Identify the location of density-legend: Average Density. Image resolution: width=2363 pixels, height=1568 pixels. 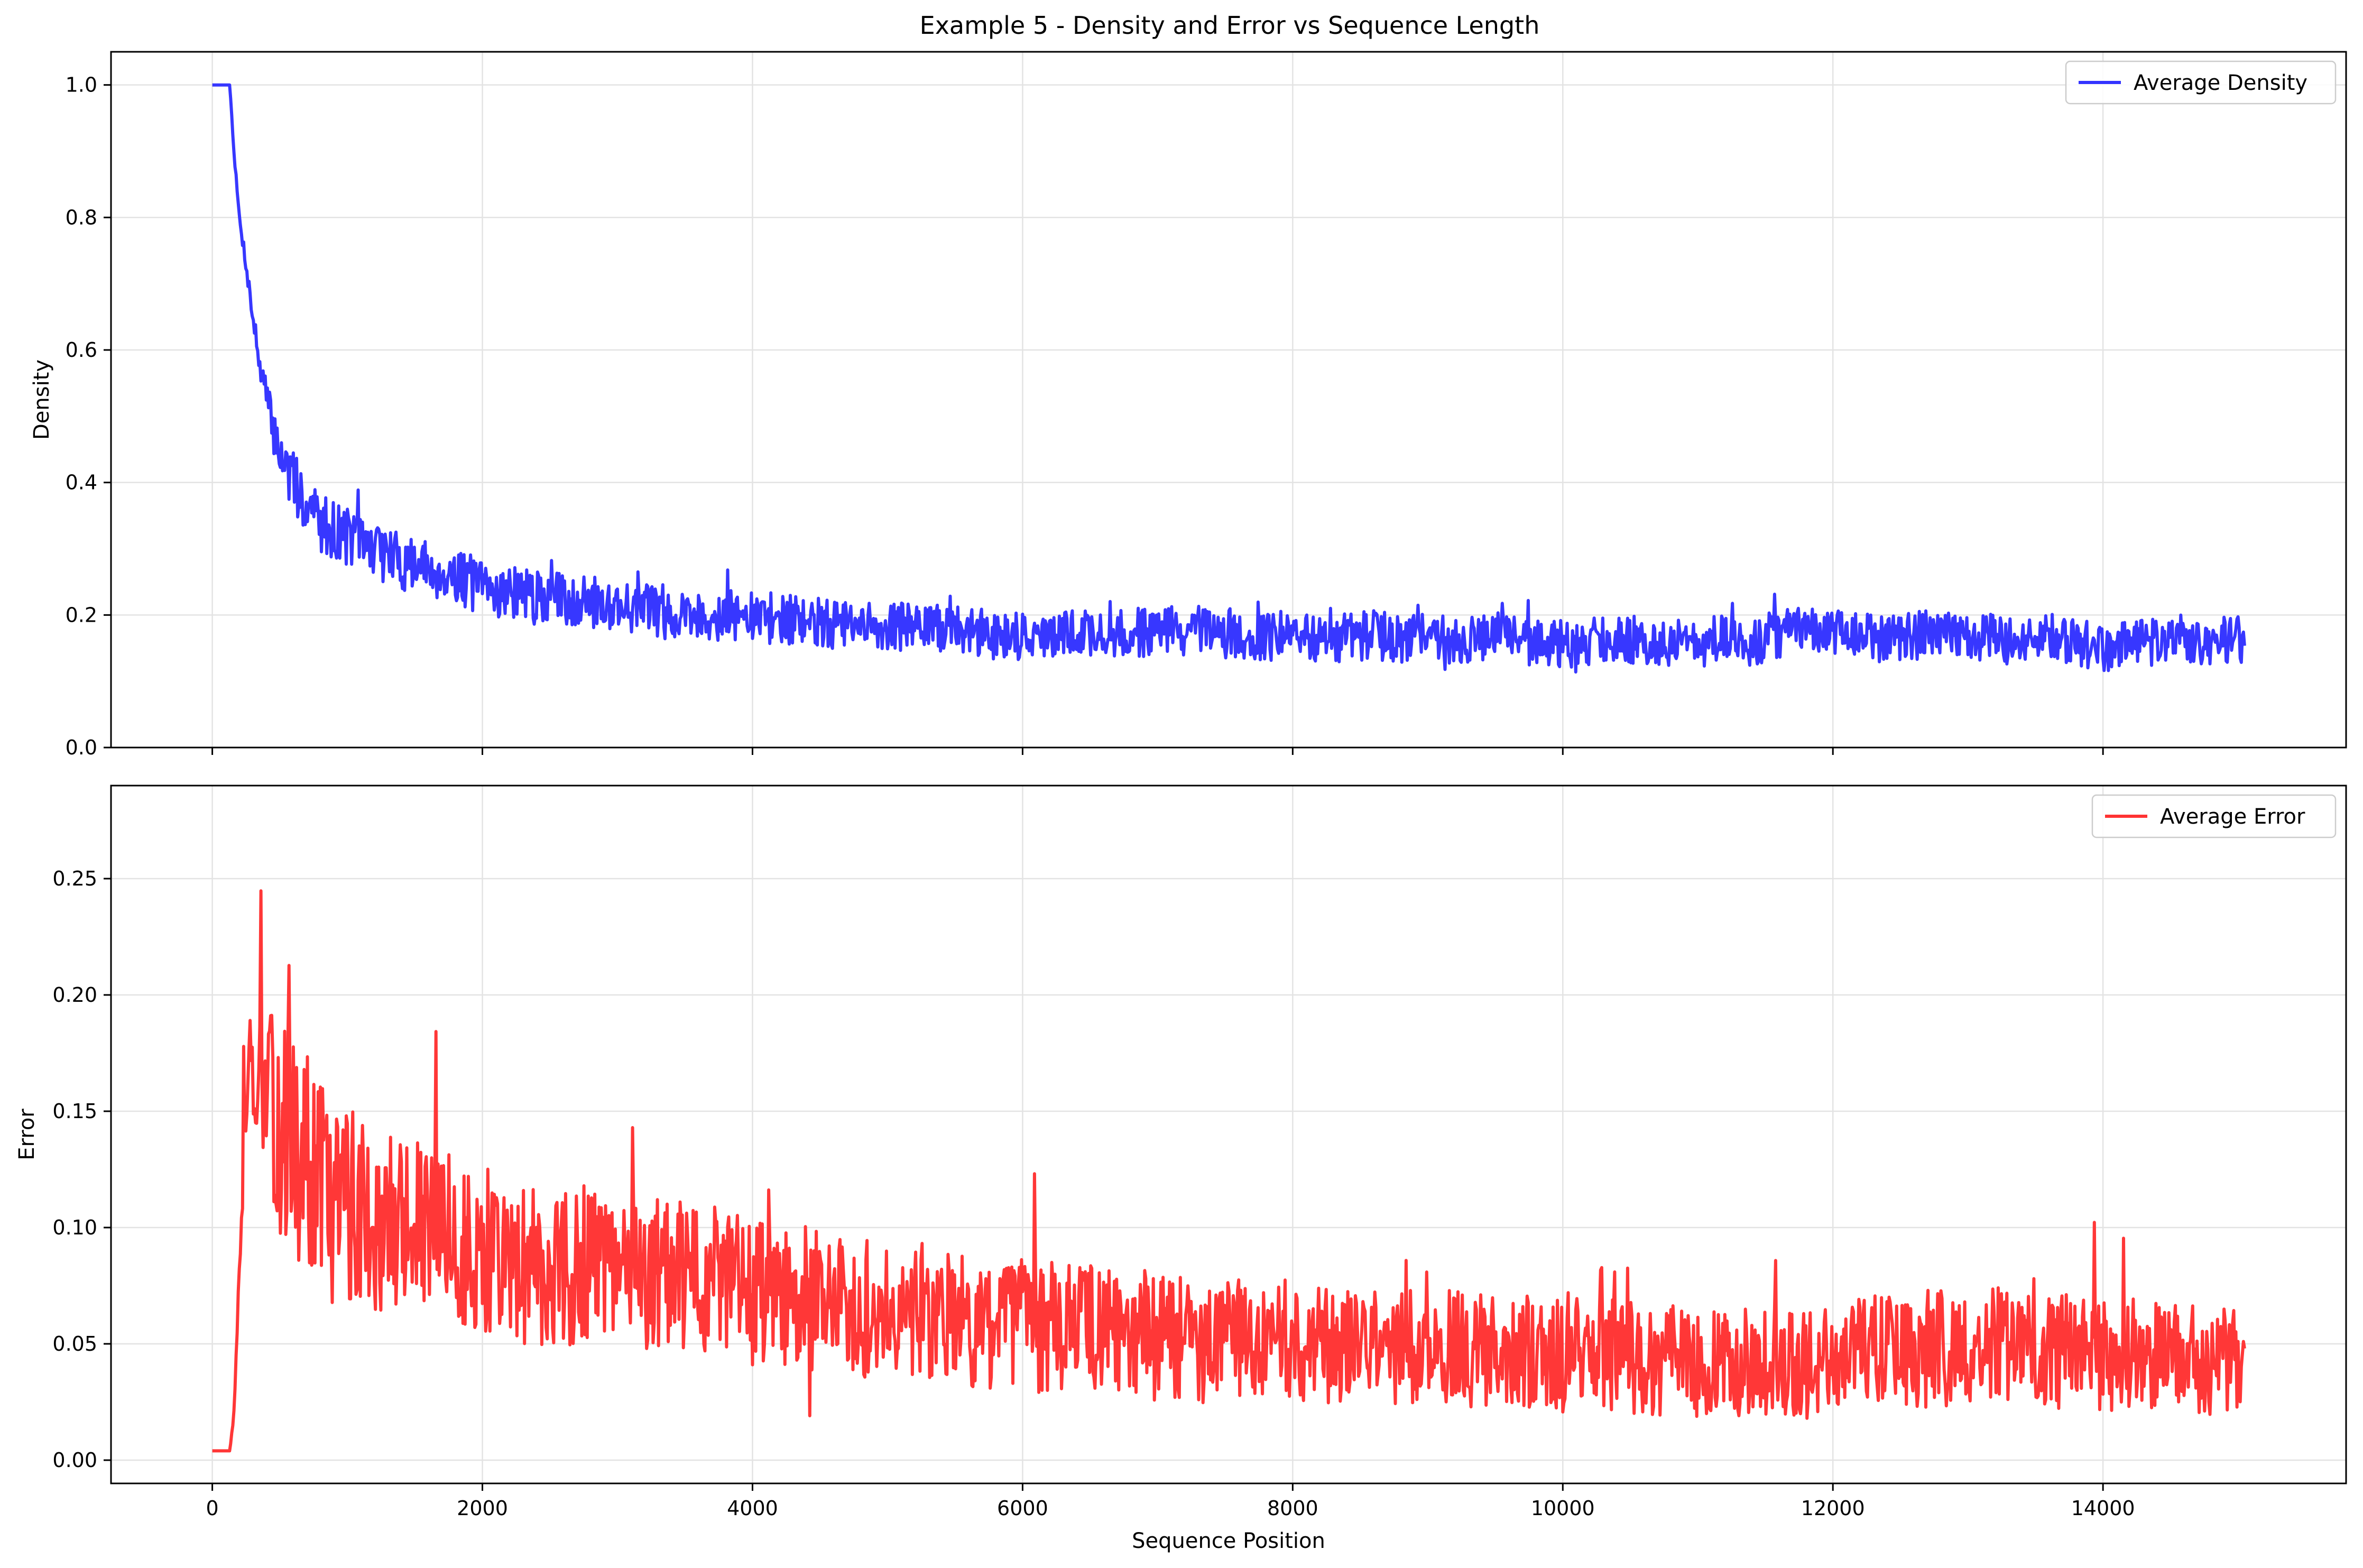
(2201, 82).